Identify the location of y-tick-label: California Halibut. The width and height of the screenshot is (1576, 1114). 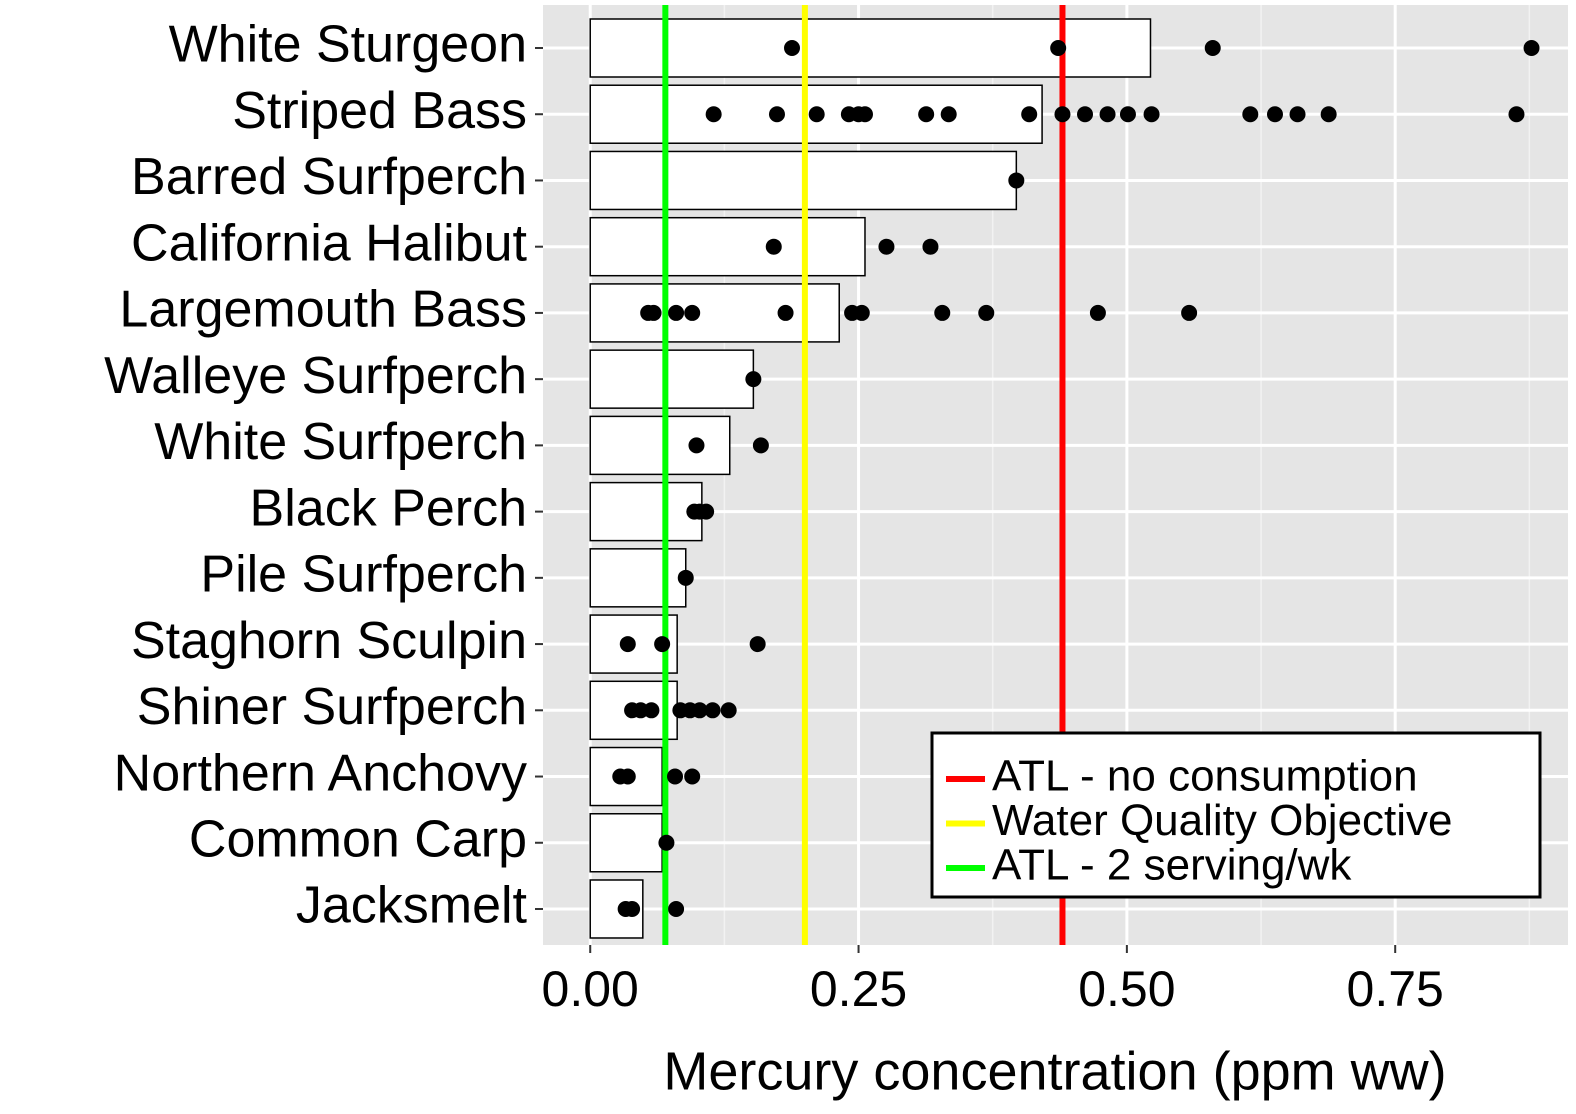
(329, 243).